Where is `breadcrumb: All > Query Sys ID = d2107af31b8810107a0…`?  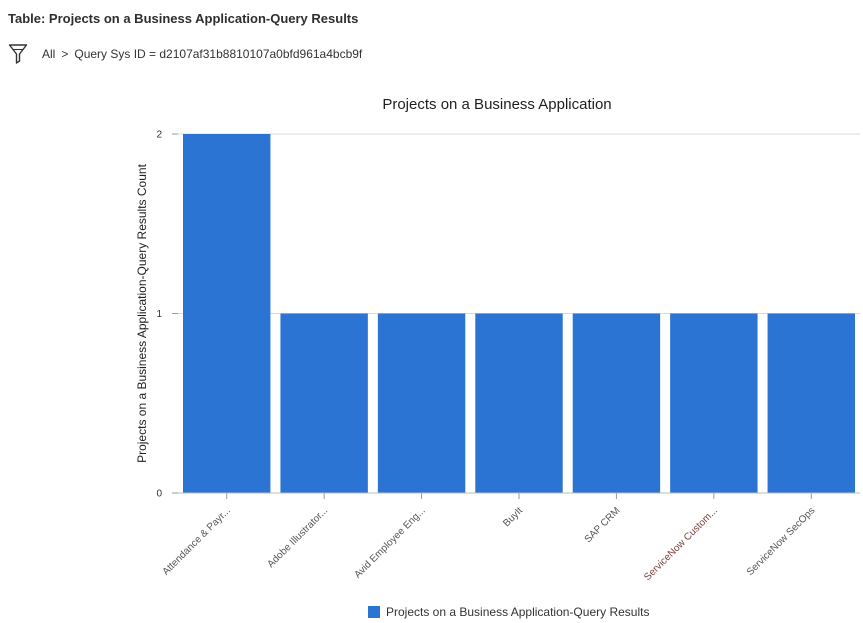
breadcrumb: All > Query Sys ID = d2107af31b8810107a0… is located at coordinates (202, 54).